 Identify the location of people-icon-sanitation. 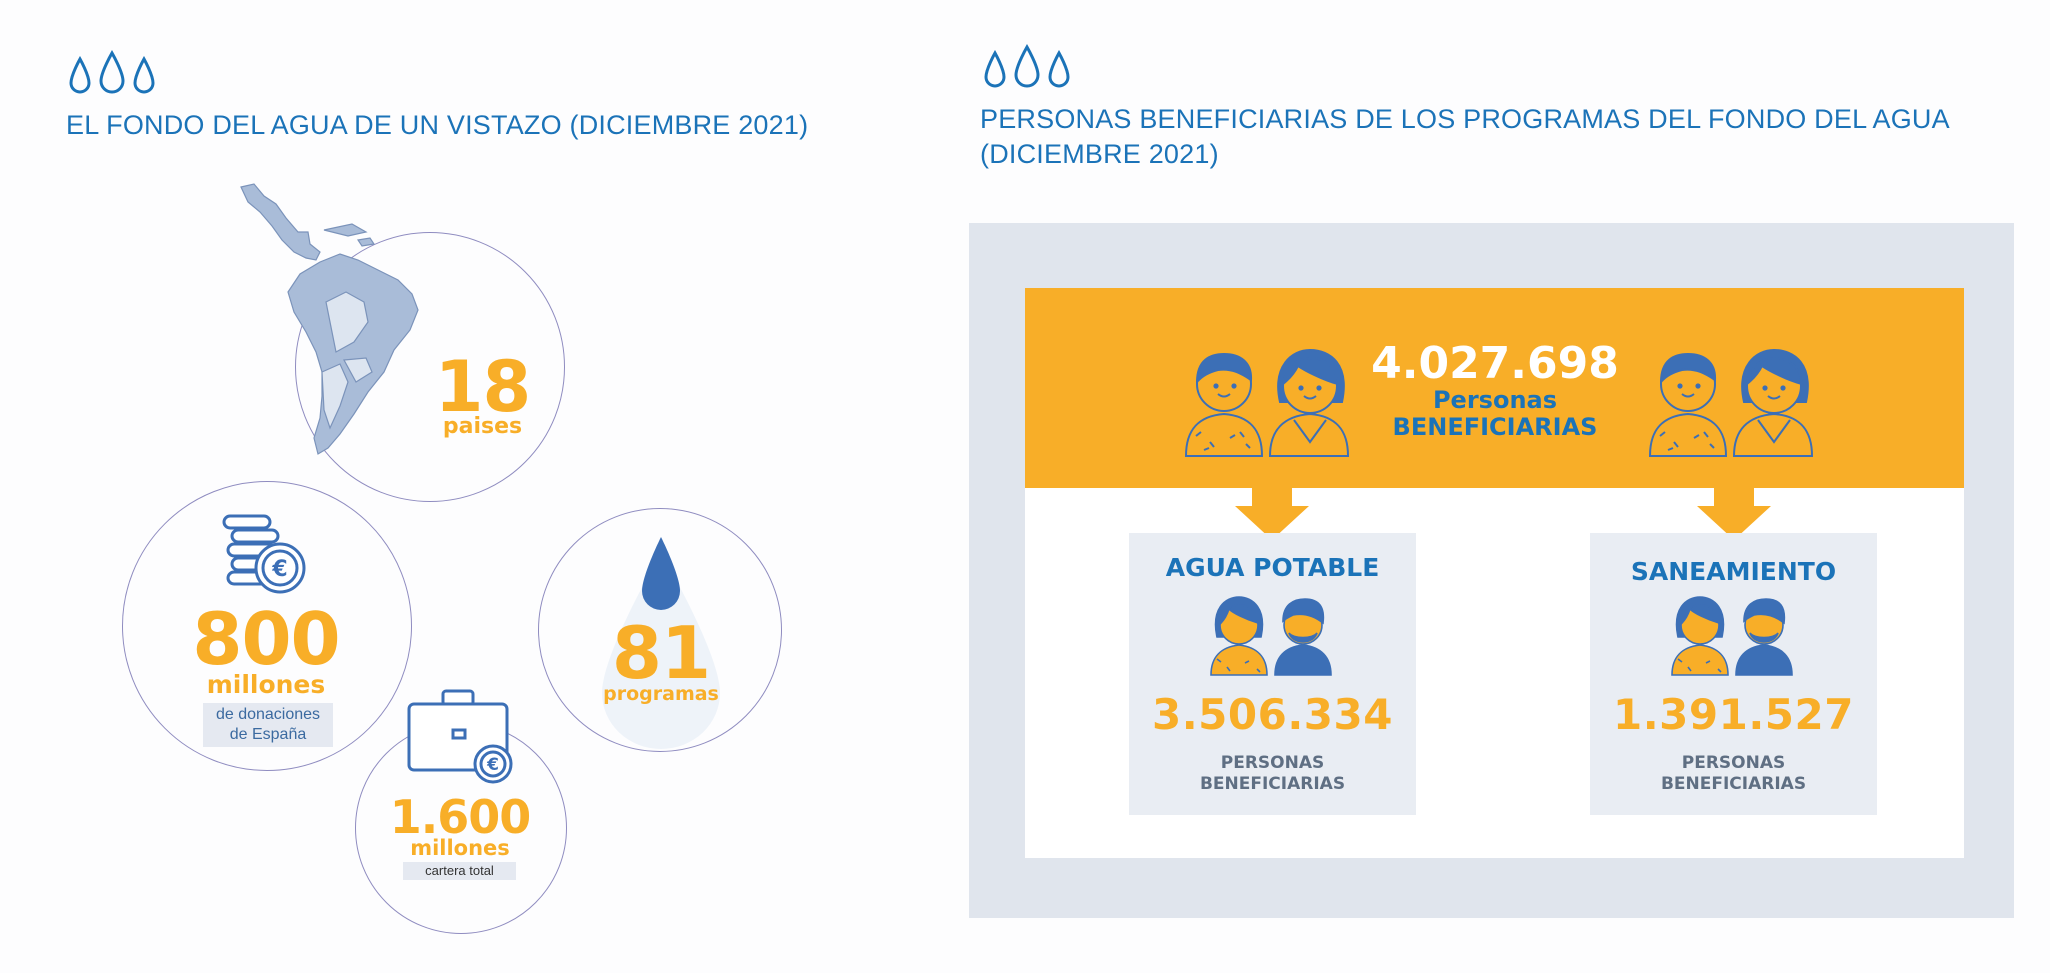
(1732, 636).